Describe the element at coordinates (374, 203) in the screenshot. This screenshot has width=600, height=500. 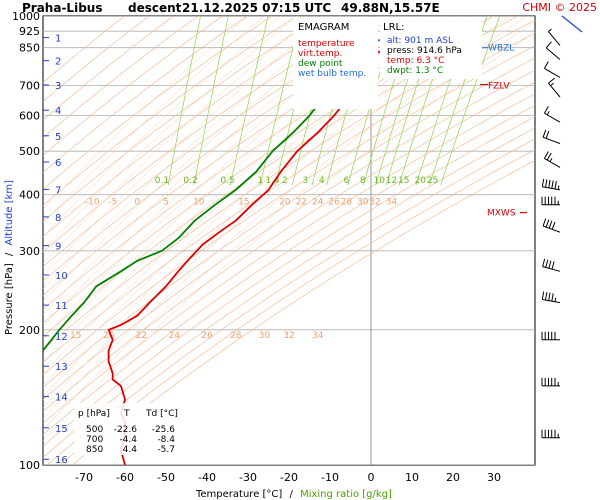
I see `dry-adiabat-label: 32` at that location.